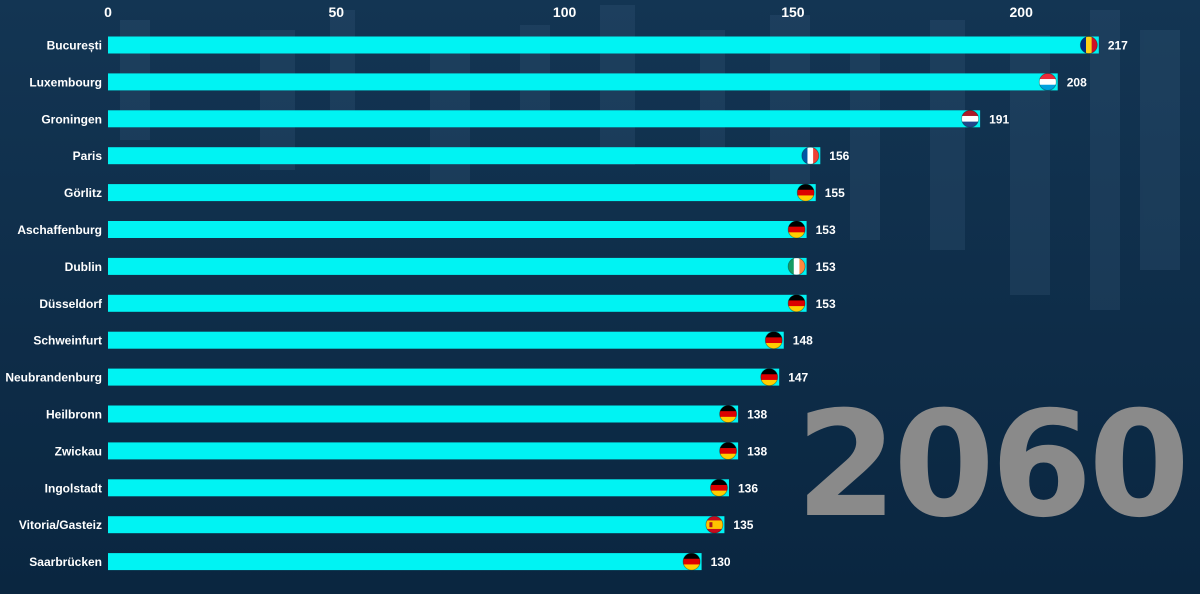 The width and height of the screenshot is (1200, 594). What do you see at coordinates (1077, 82) in the screenshot?
I see `value-label: 208` at bounding box center [1077, 82].